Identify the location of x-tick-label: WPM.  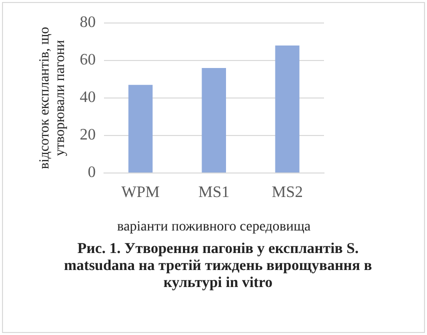
(140, 192).